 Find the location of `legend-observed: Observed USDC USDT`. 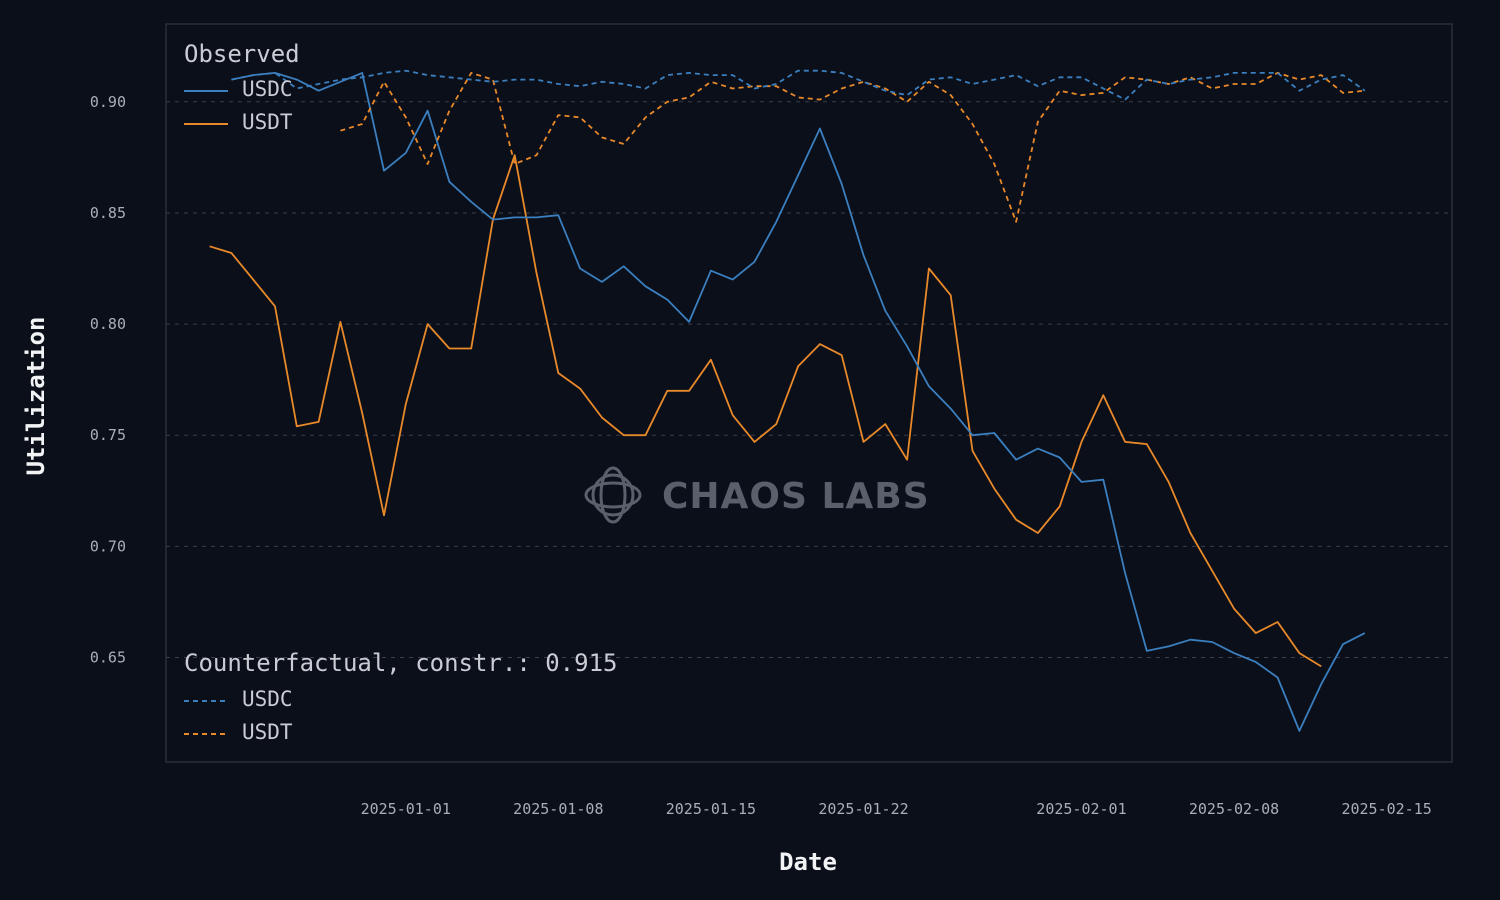

legend-observed: Observed USDC USDT is located at coordinates (242, 87).